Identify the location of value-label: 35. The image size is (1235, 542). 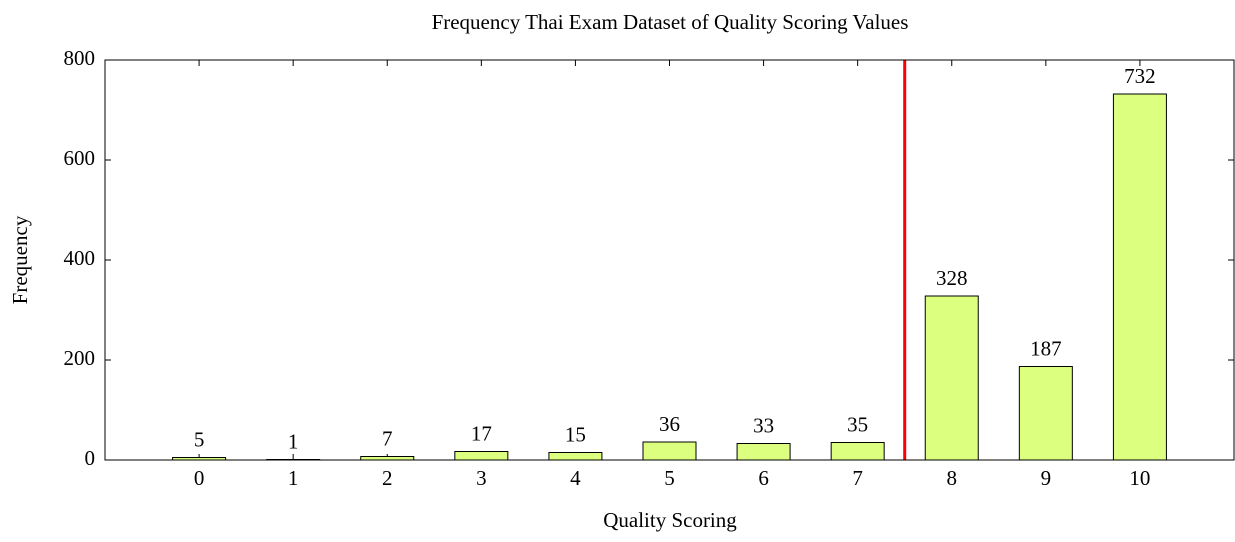
(857, 424).